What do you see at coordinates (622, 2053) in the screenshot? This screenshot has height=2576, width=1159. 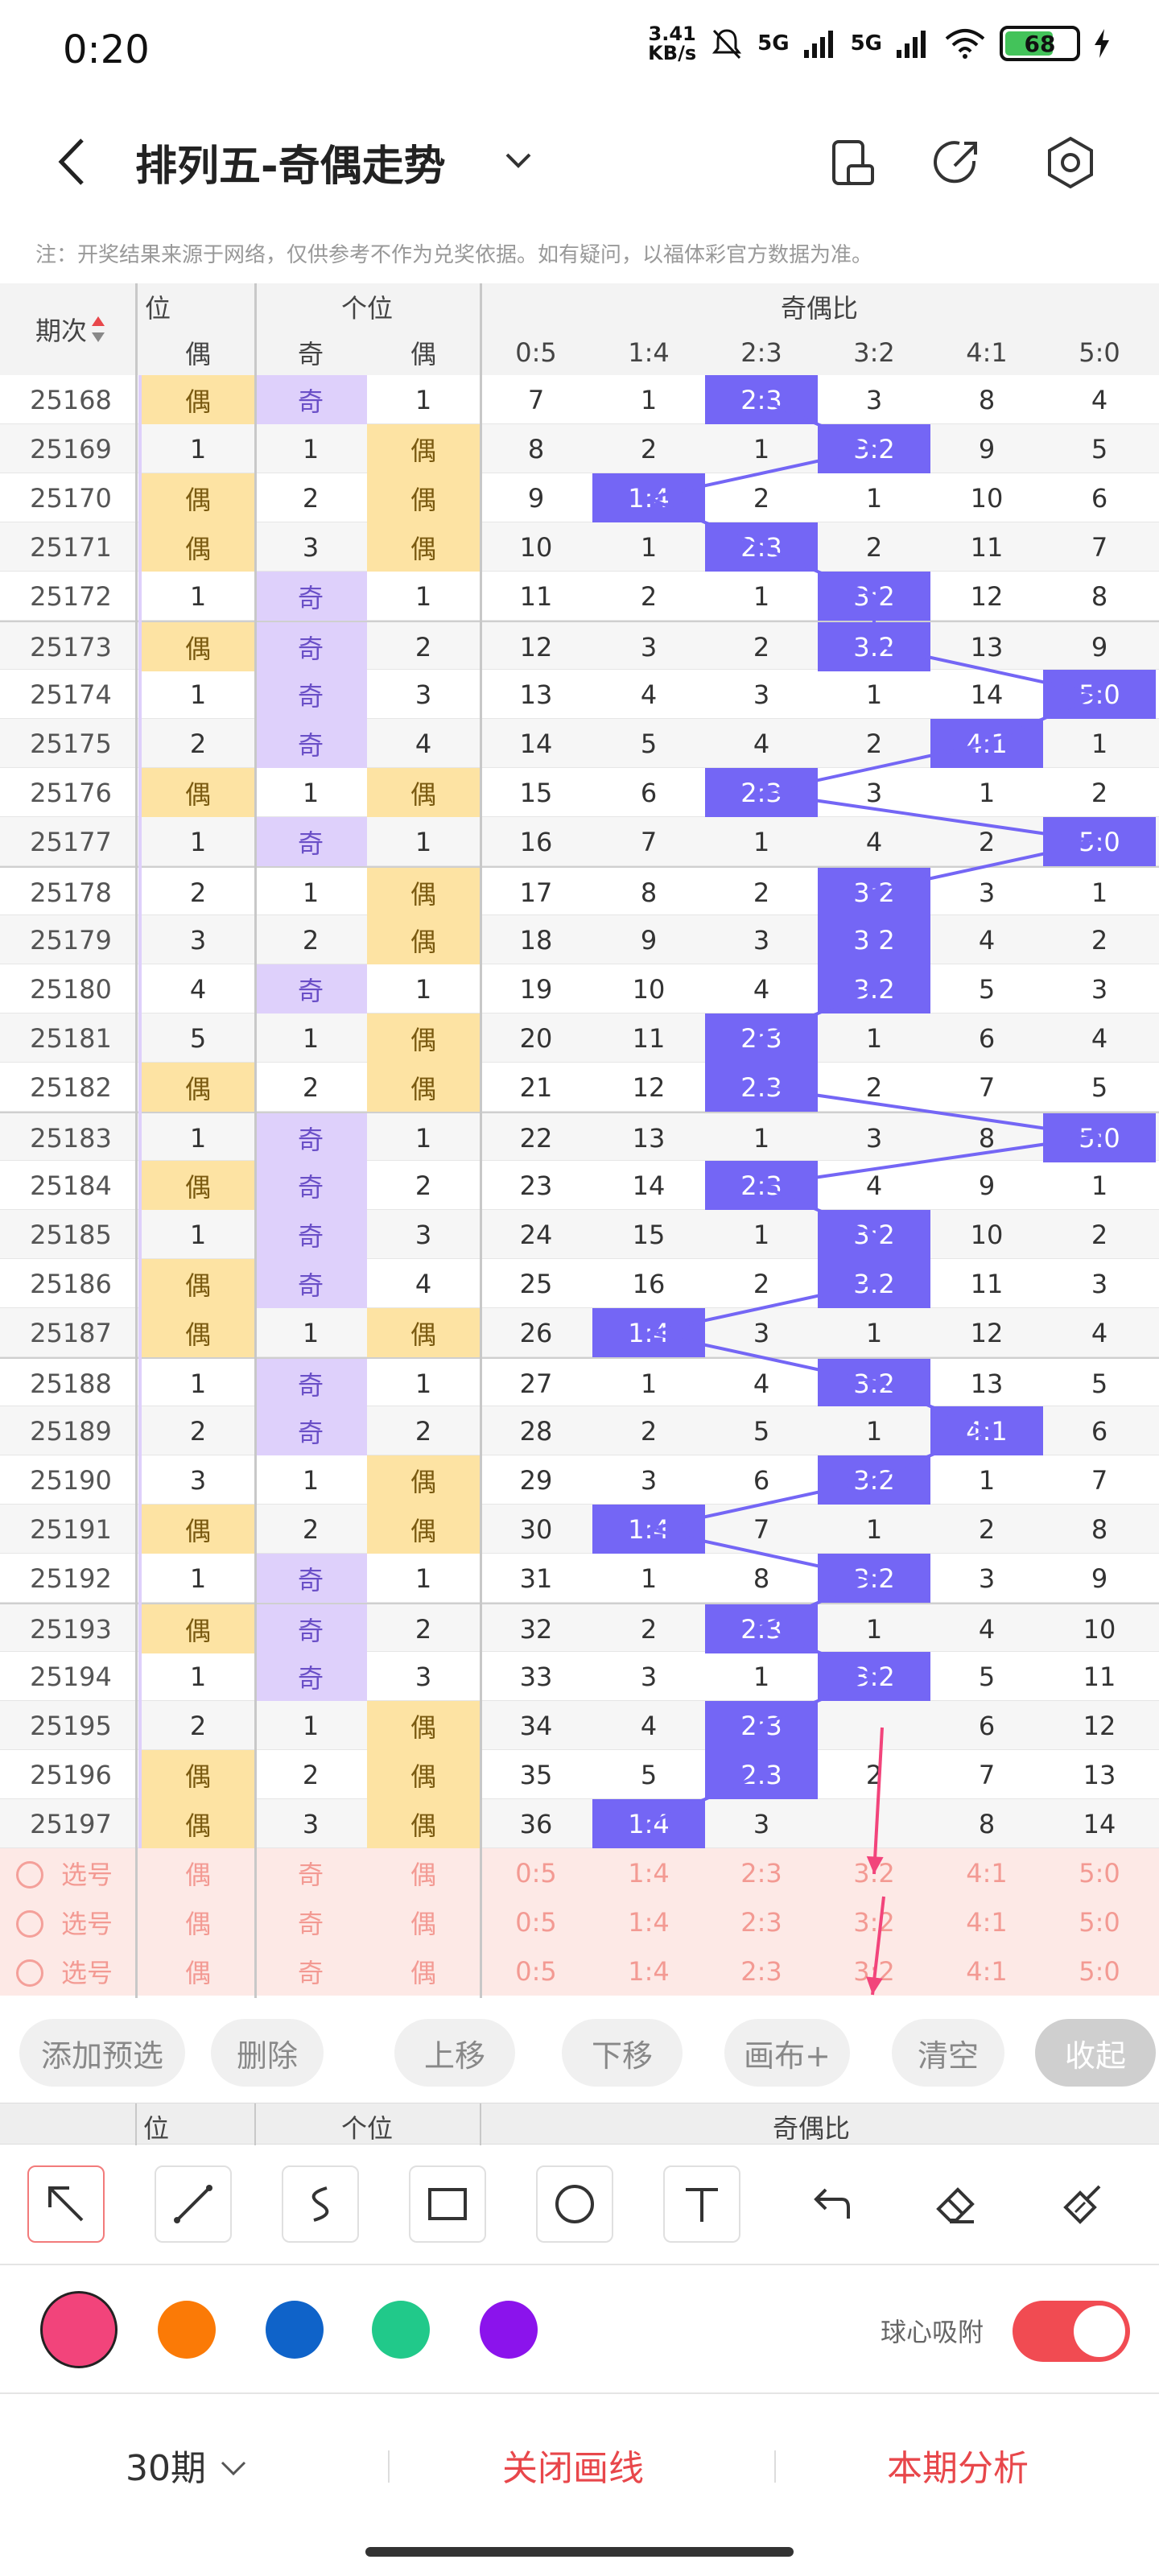 I see `action-button-3: 下移` at bounding box center [622, 2053].